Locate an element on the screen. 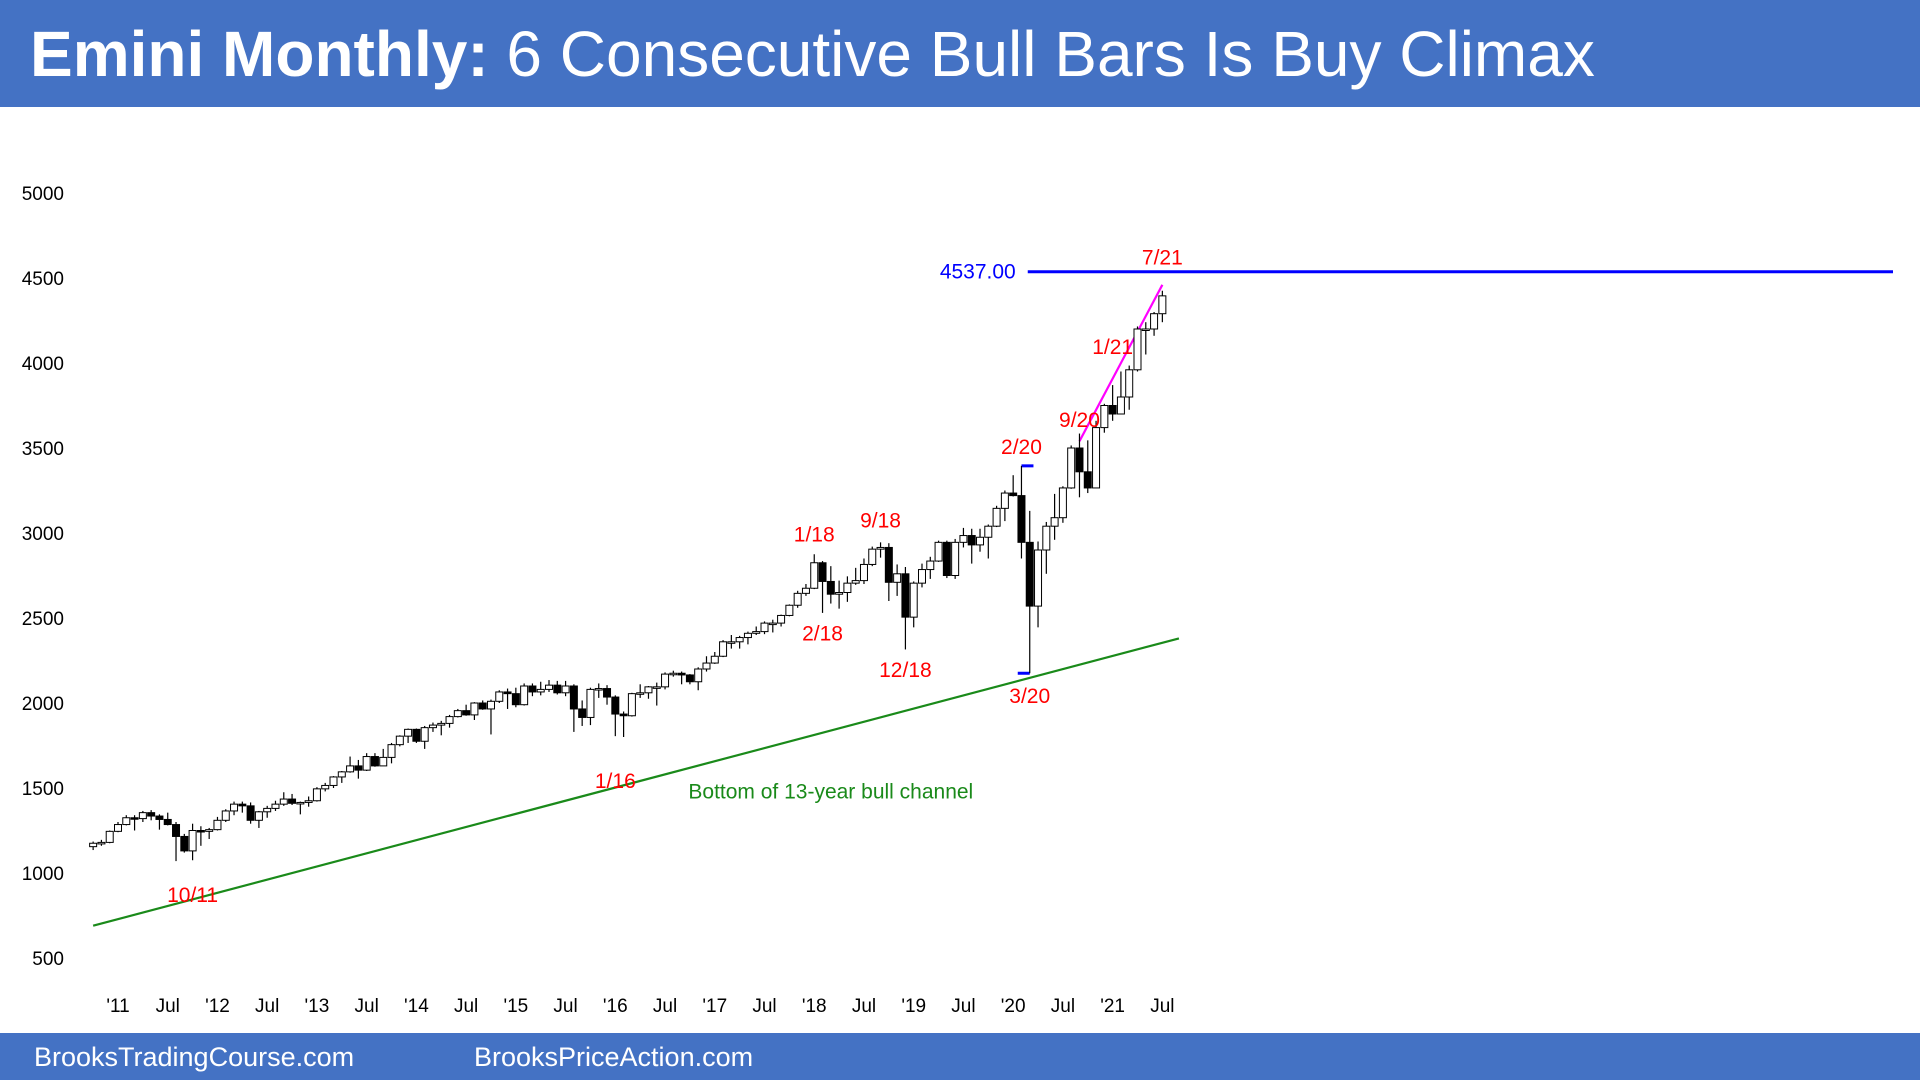  title-bold-part: Emini Monthly: is located at coordinates (259, 54).